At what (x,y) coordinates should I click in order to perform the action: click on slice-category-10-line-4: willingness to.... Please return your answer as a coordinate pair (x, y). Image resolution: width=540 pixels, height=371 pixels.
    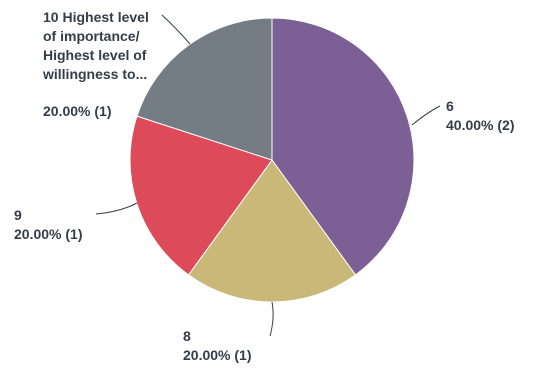
    Looking at the image, I should click on (95, 74).